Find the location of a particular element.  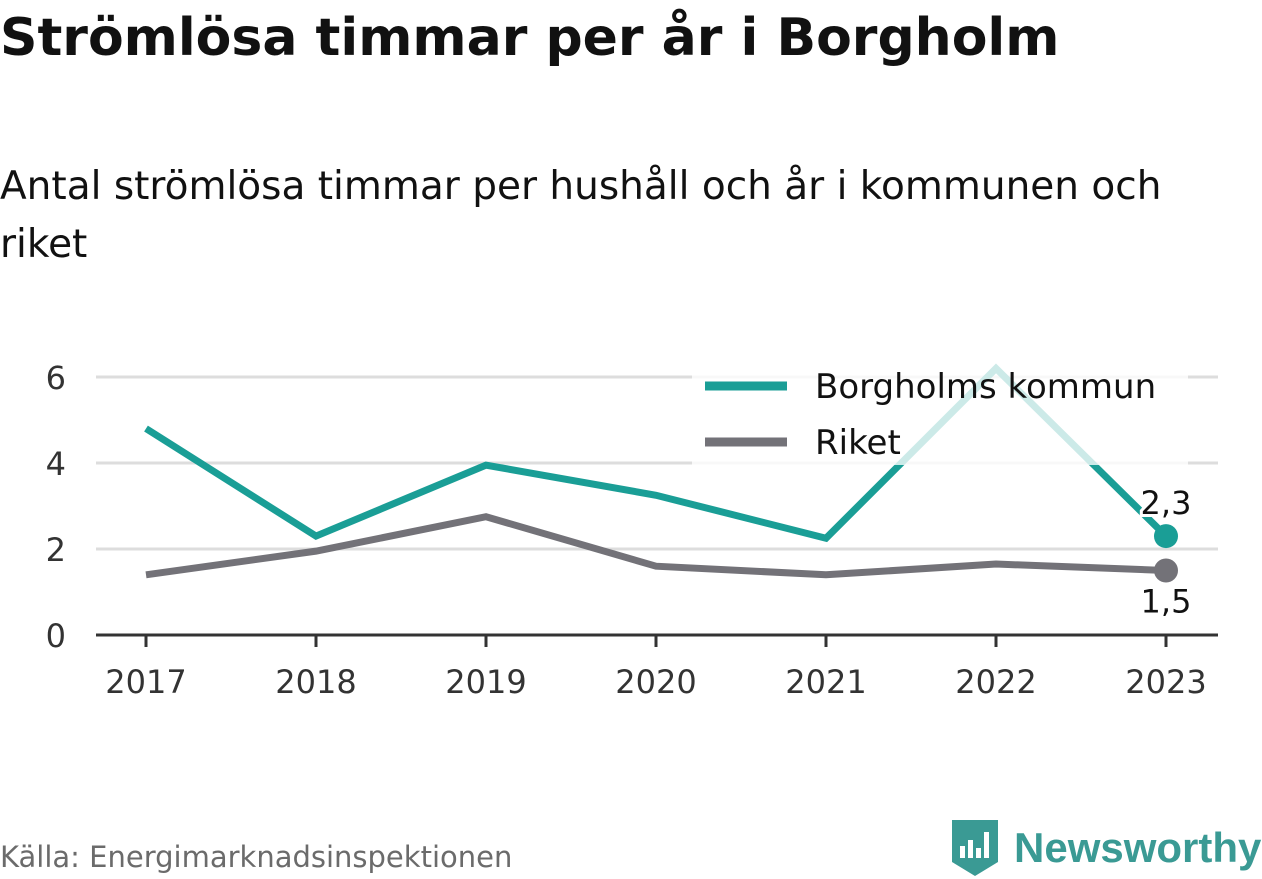

x-tick-label: 2021 is located at coordinates (825, 682).